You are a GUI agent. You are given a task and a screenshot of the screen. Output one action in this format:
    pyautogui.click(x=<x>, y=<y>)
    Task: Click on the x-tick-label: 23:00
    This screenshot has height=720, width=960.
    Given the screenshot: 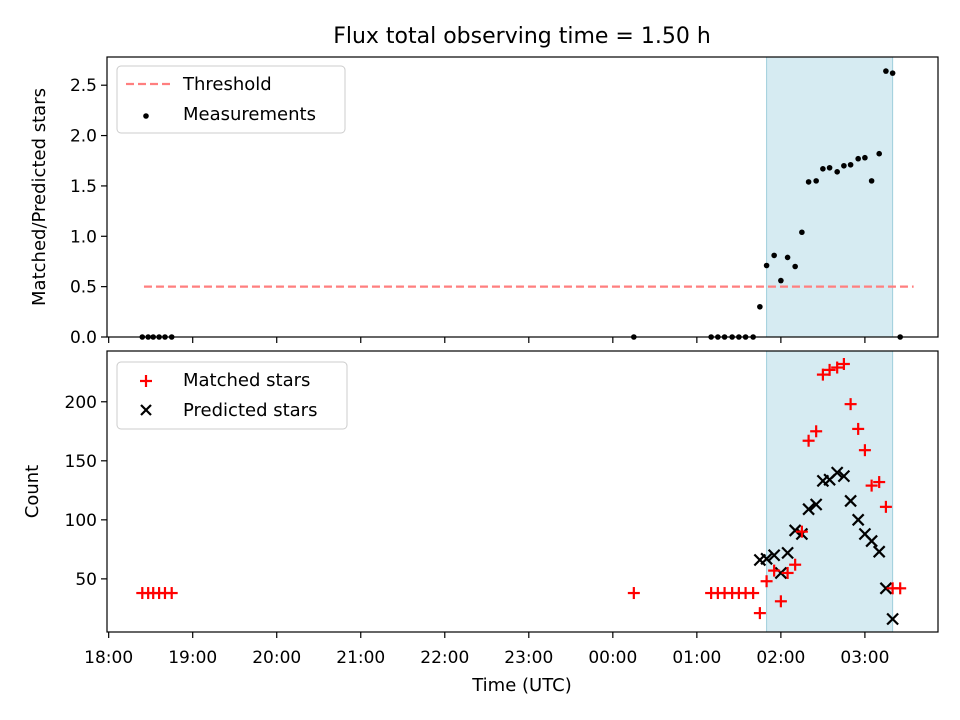 What is the action you would take?
    pyautogui.click(x=528, y=658)
    